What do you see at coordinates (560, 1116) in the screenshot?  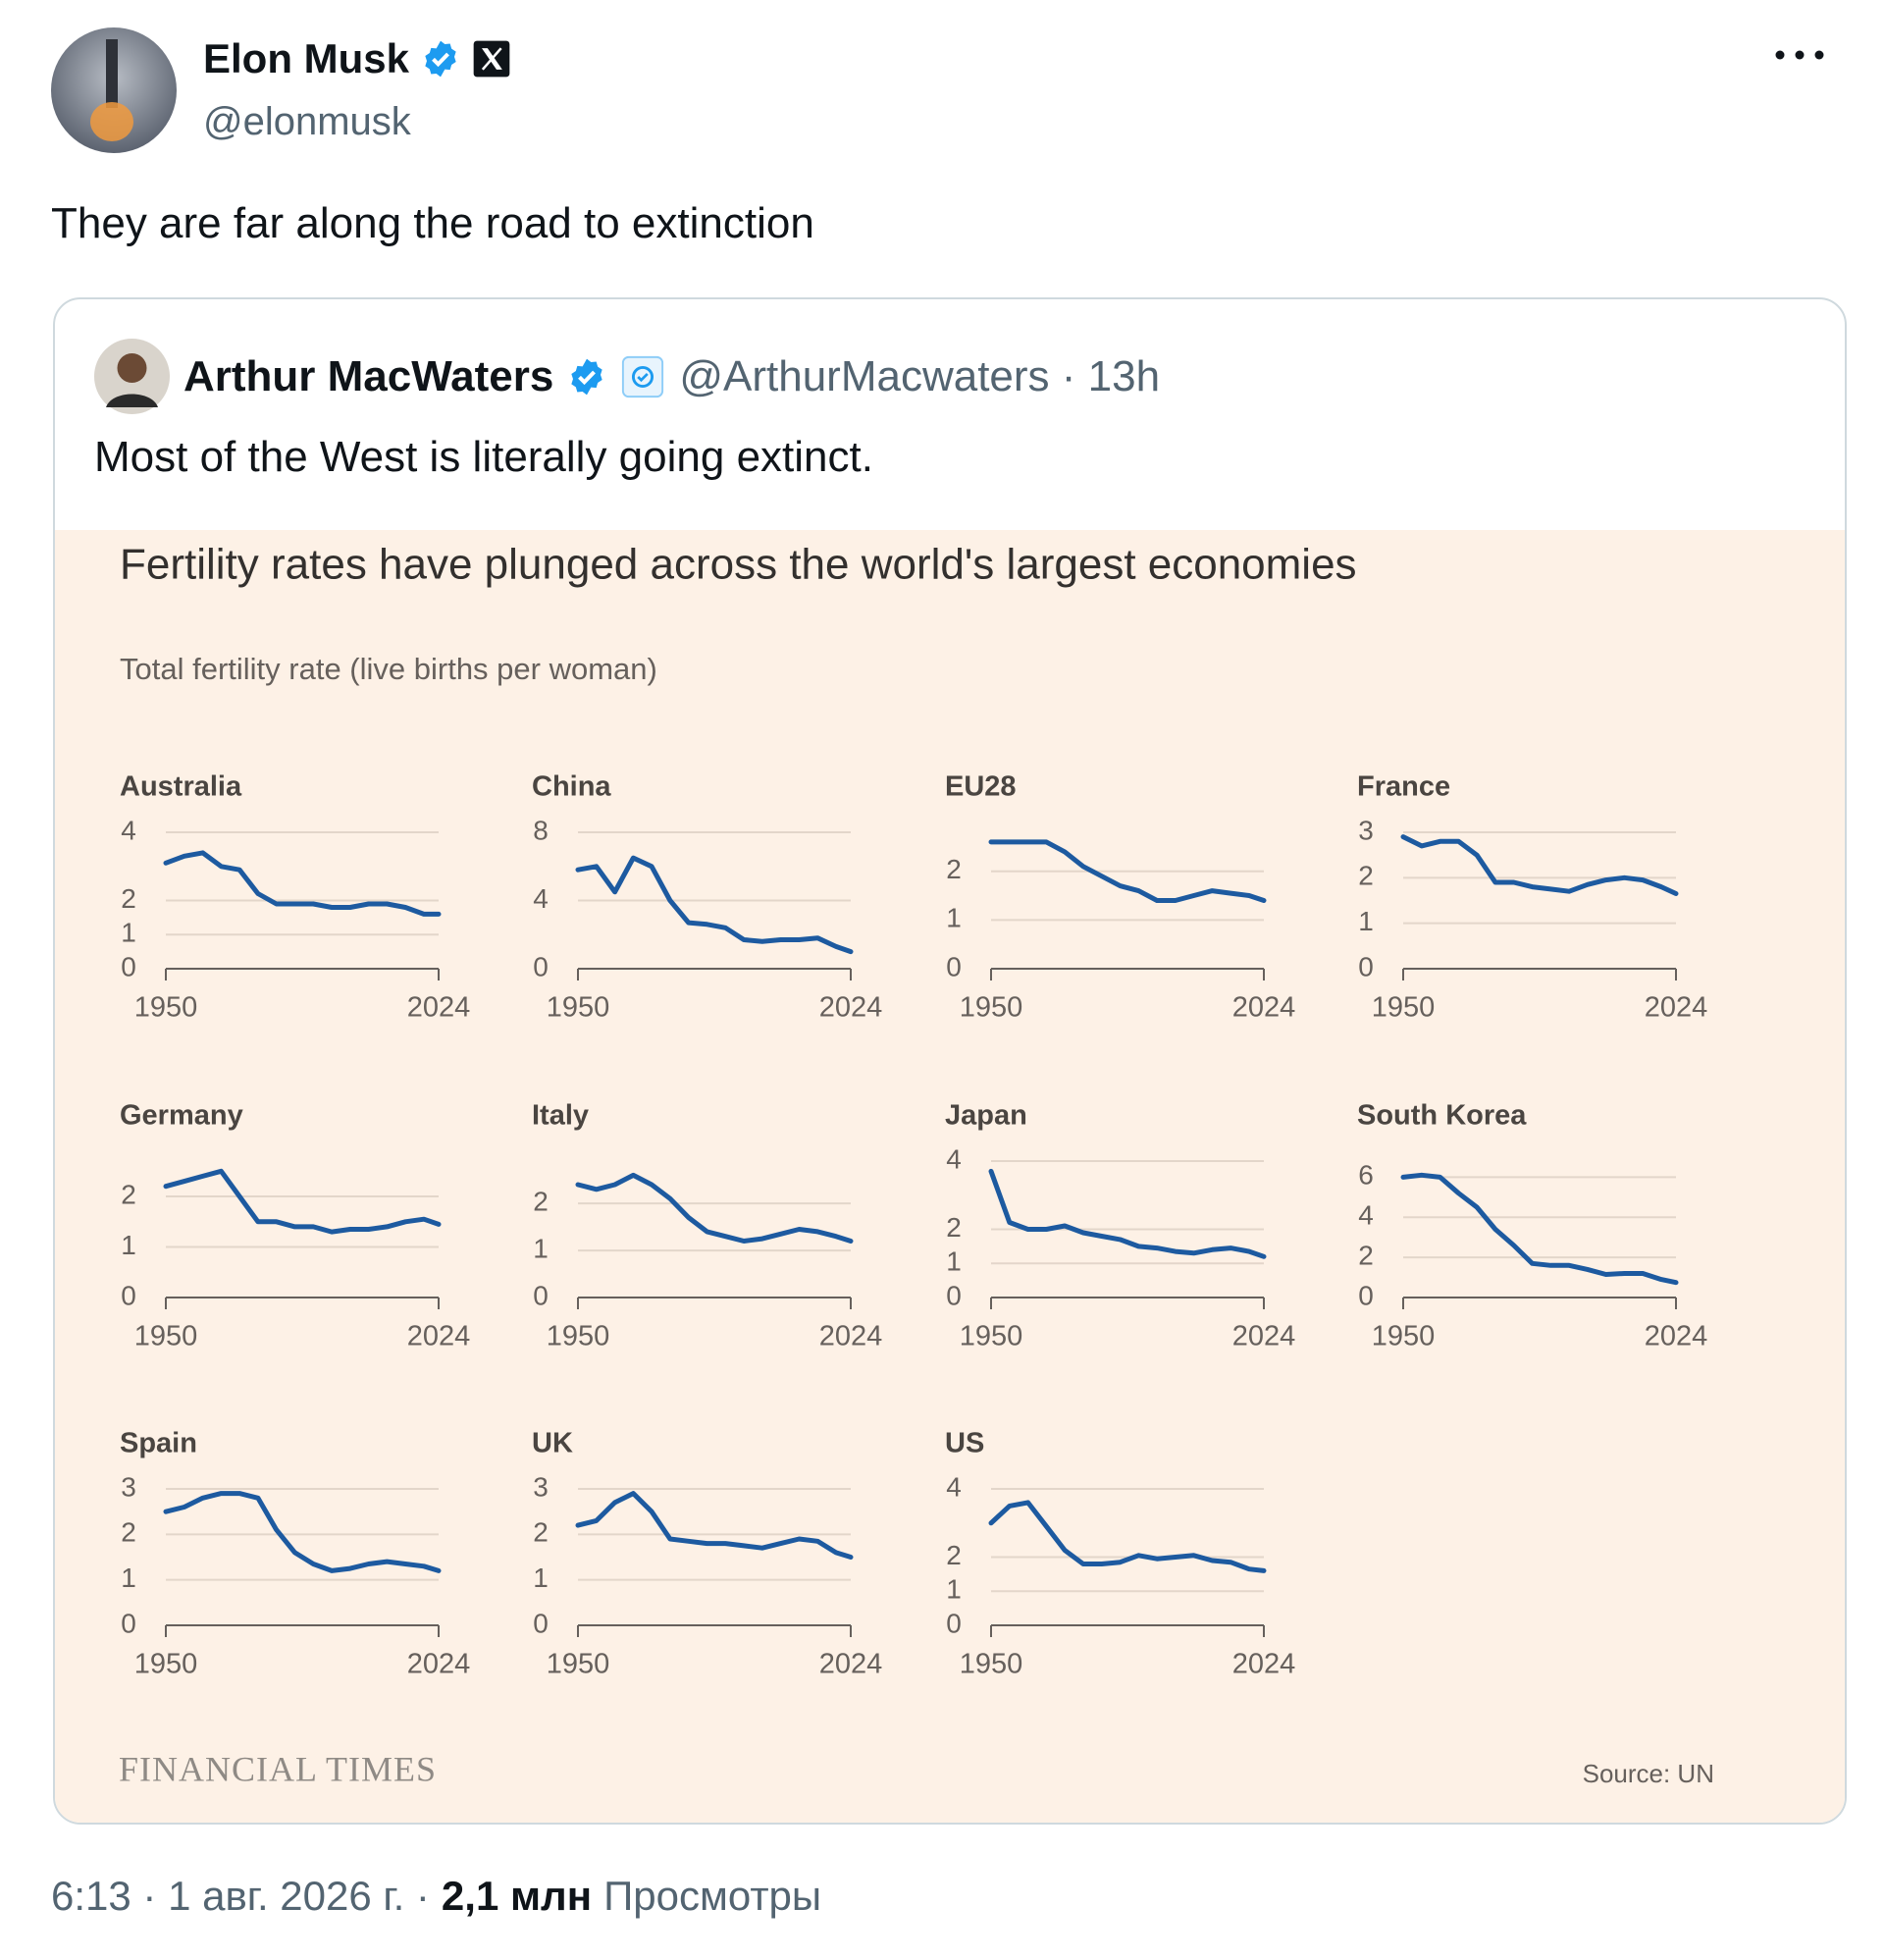 I see `panel-title: Italy` at bounding box center [560, 1116].